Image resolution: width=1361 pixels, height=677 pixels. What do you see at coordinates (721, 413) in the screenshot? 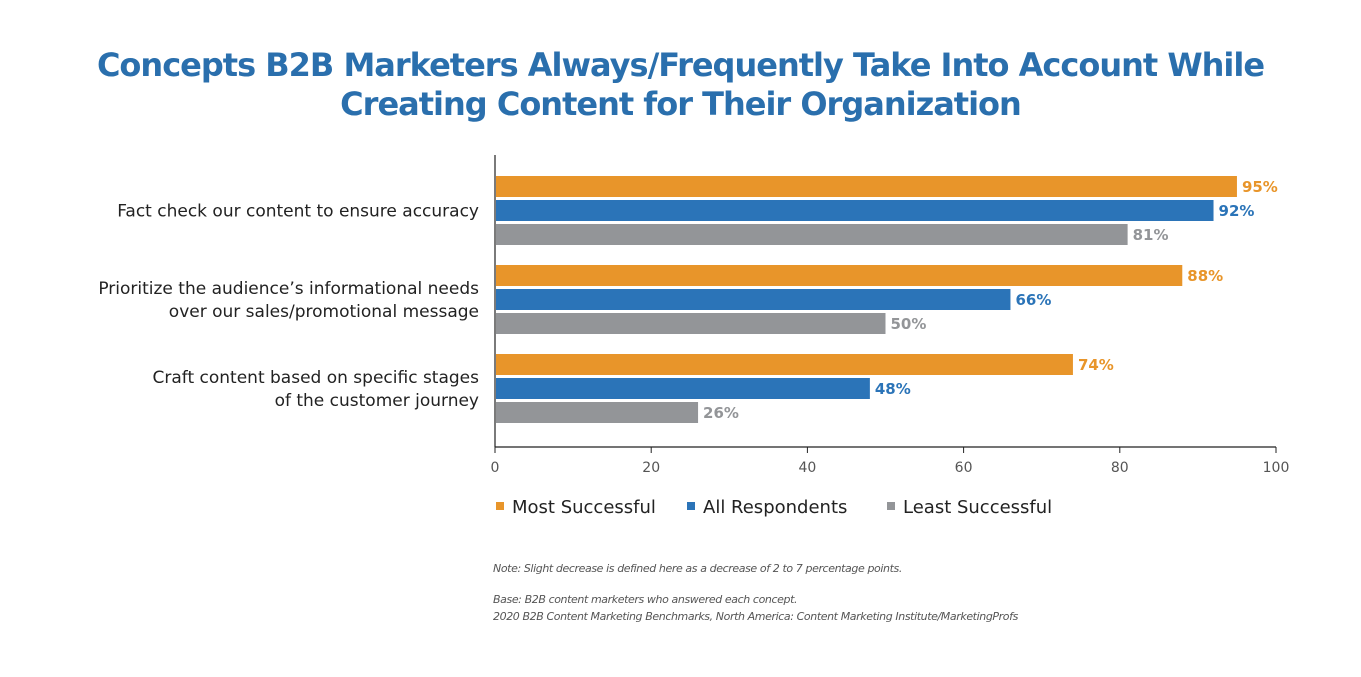
I see `value-label-3-least-successful: 26%` at bounding box center [721, 413].